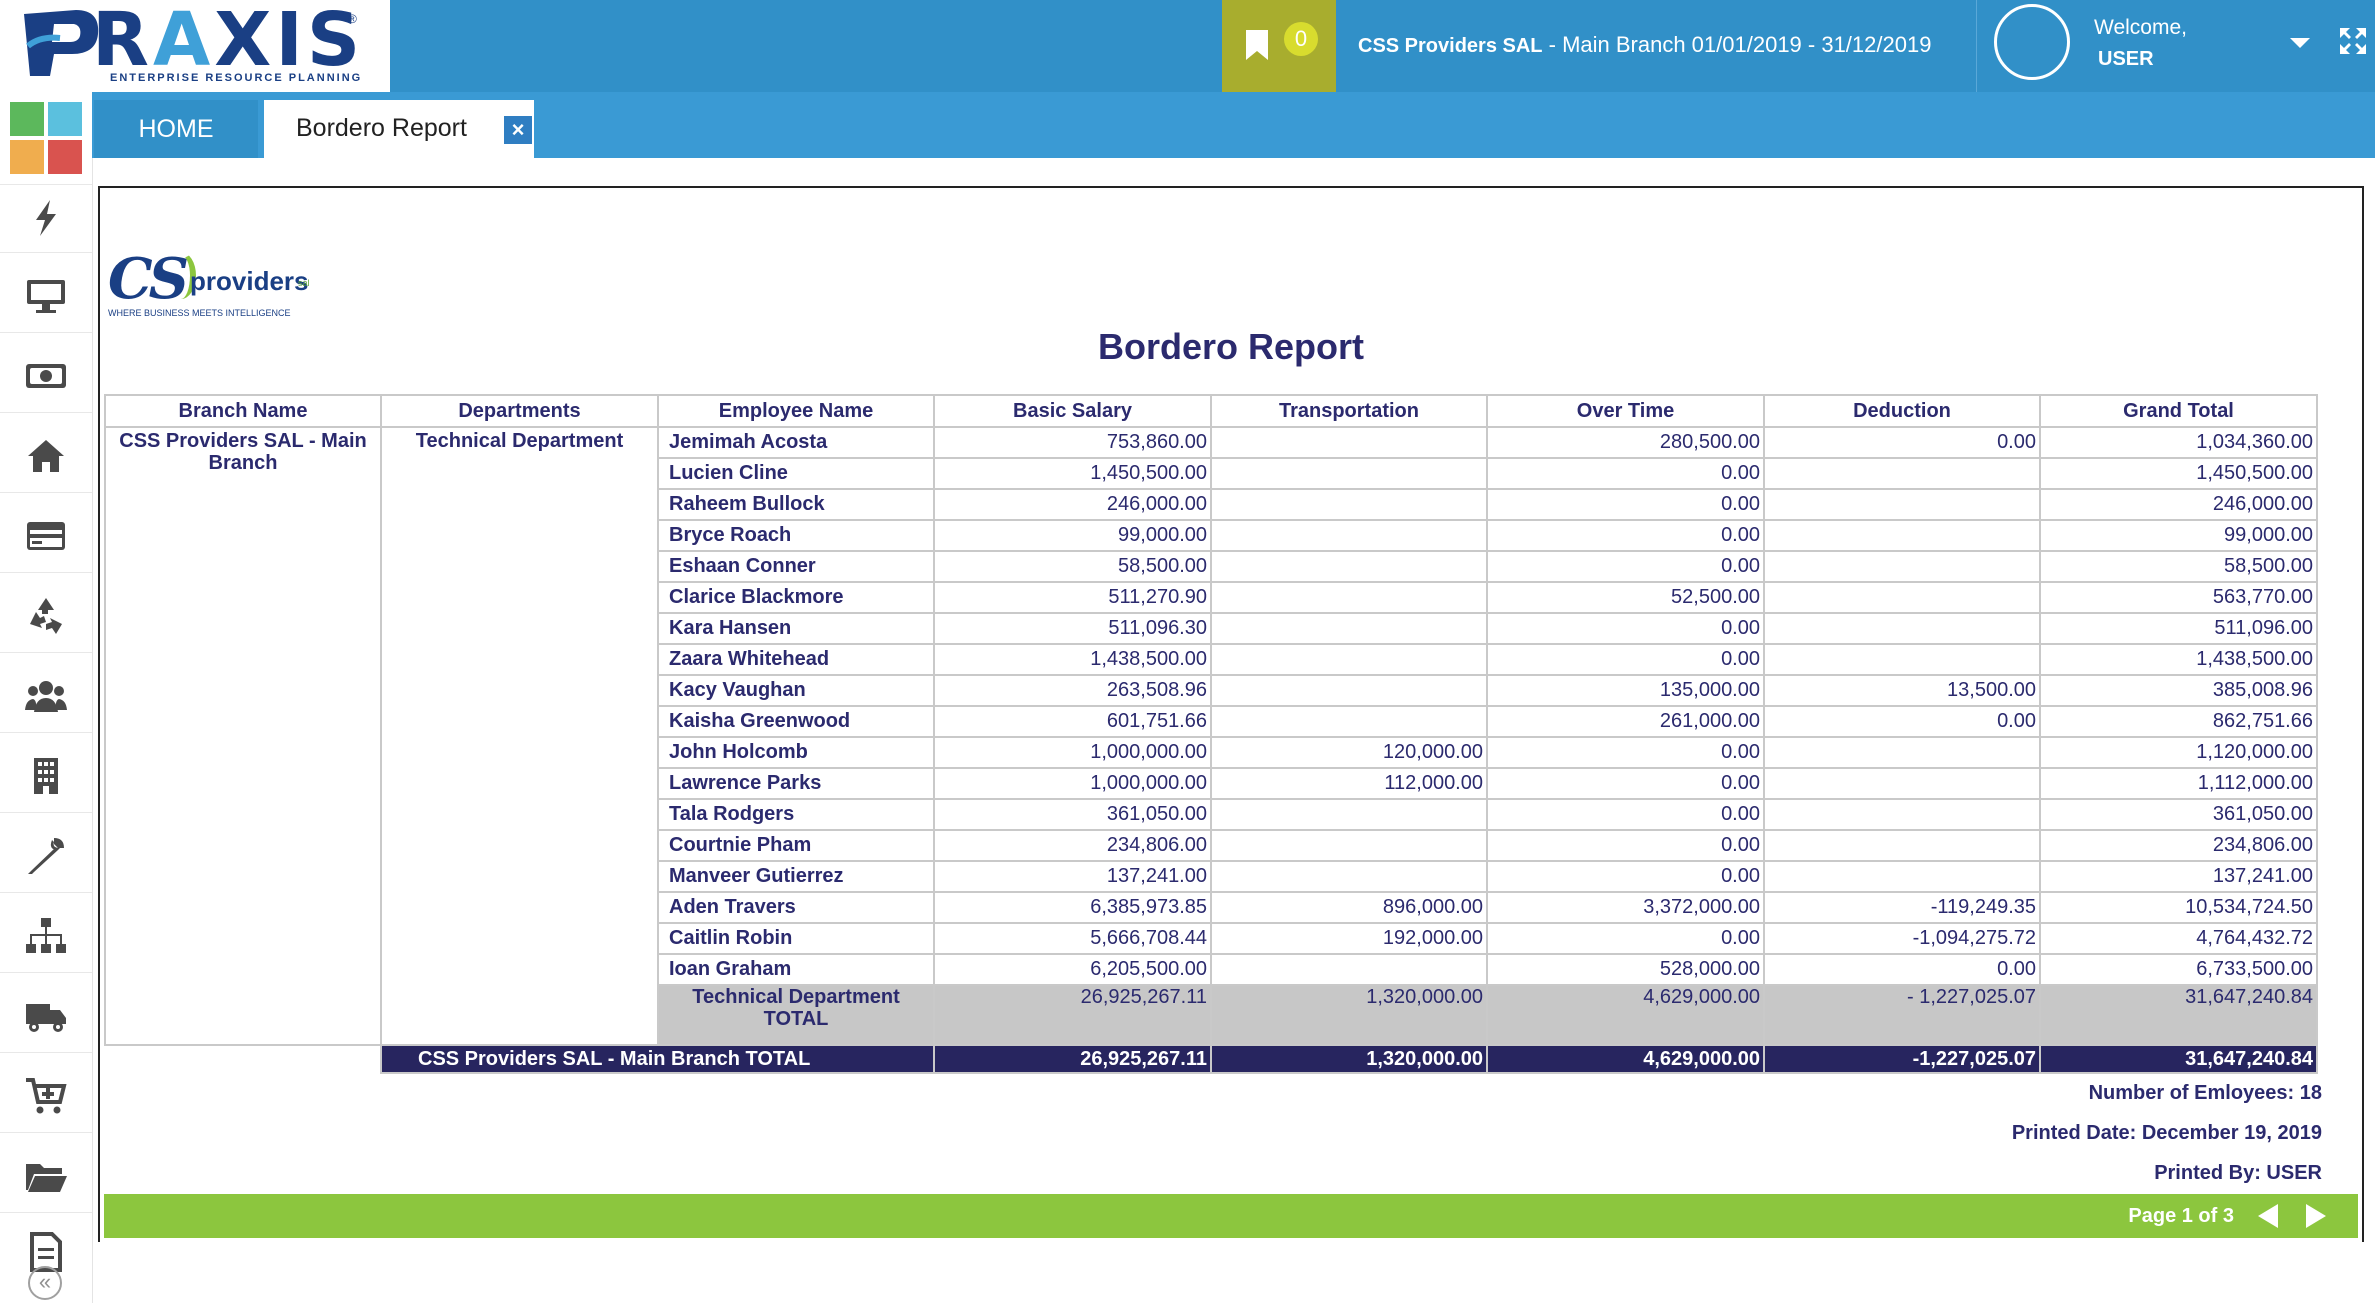 This screenshot has width=2375, height=1303. Describe the element at coordinates (46, 296) in the screenshot. I see `monitor-icon` at that location.